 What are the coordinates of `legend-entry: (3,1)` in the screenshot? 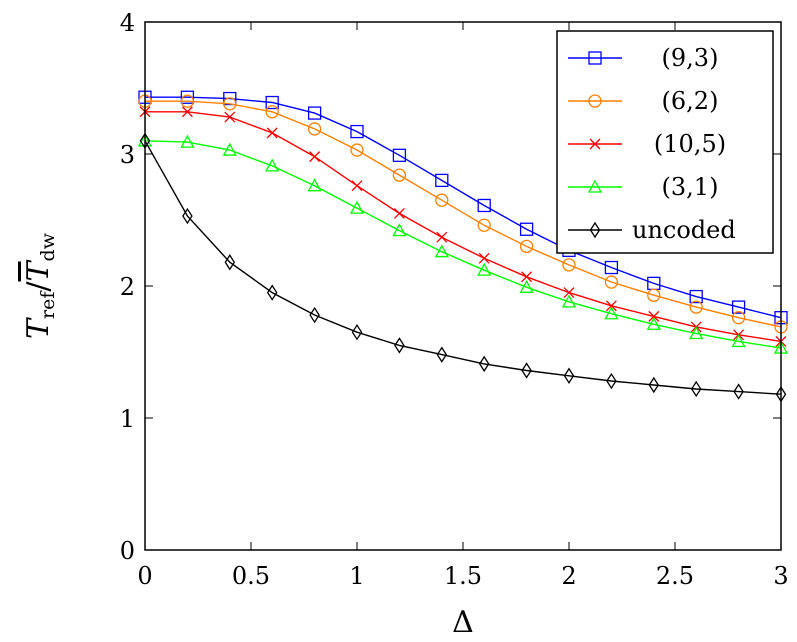 It's located at (643, 187).